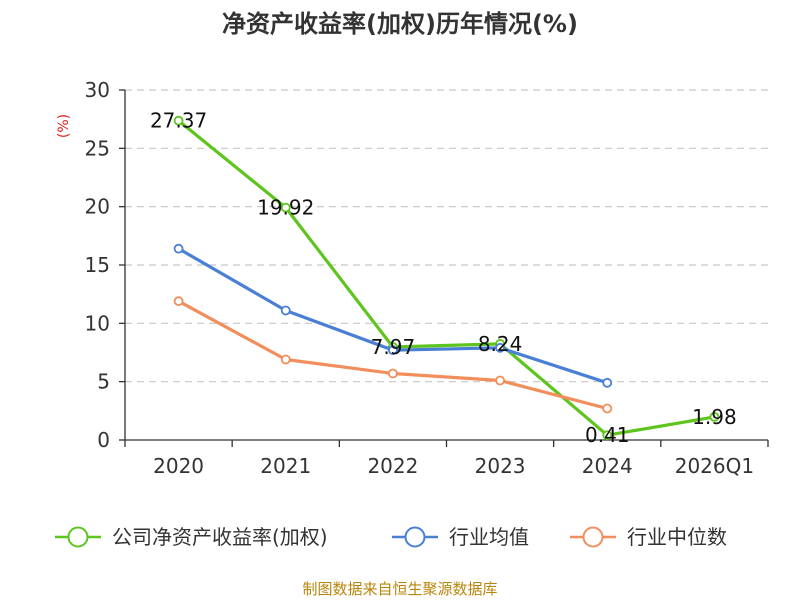 The image size is (800, 600). What do you see at coordinates (400, 24) in the screenshot?
I see `chart-title: 净资产收益率(加权)历年情况(%)` at bounding box center [400, 24].